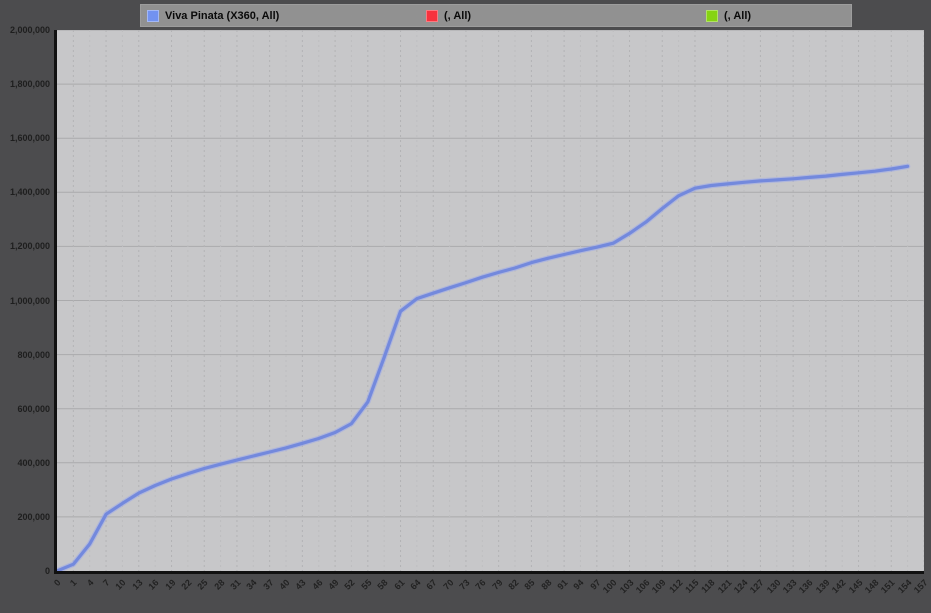 The height and width of the screenshot is (613, 931). I want to click on y-axis-tick-label: 200,000, so click(33, 516).